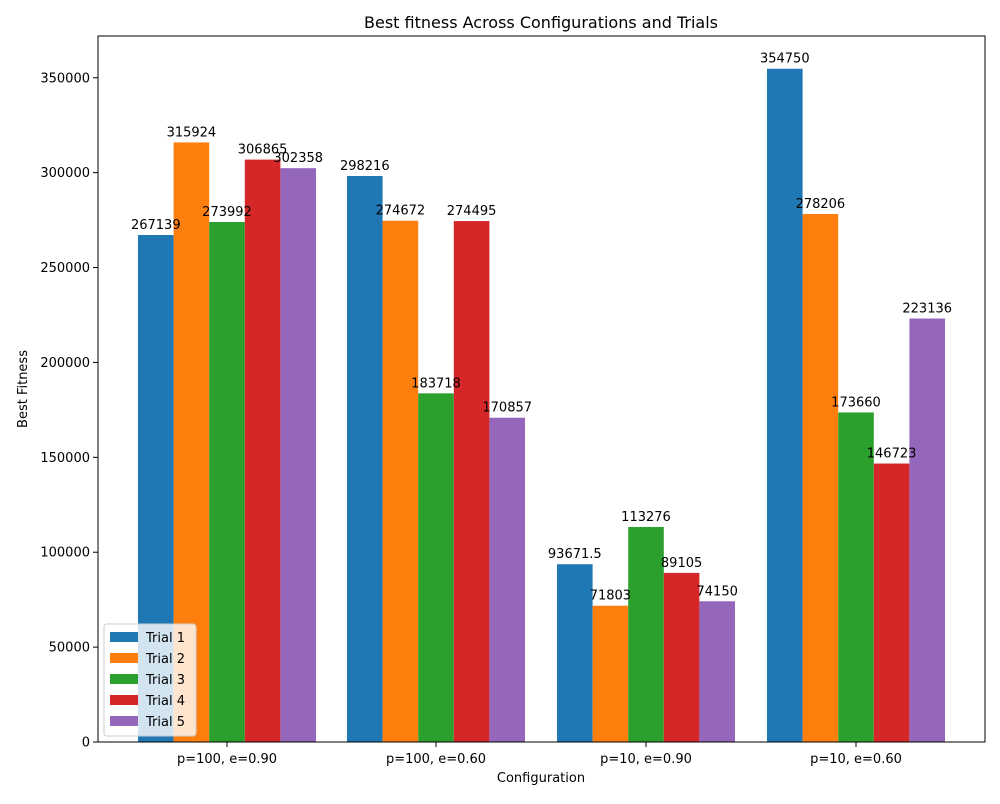  Describe the element at coordinates (165, 680) in the screenshot. I see `legend-label-trial-3: Trial 3` at that location.